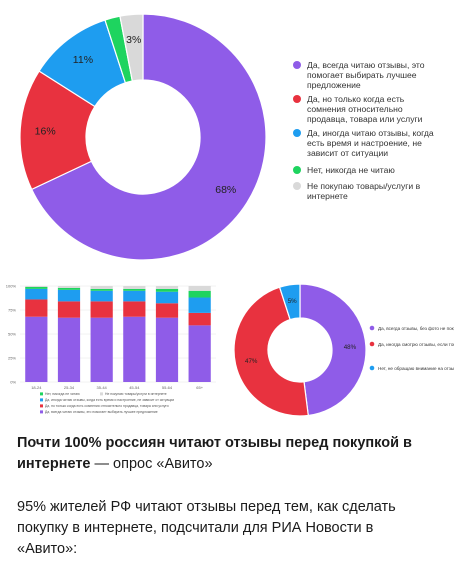 This screenshot has width=454, height=572. Describe the element at coordinates (102, 387) in the screenshot. I see `x-tick-label: 35-44` at that location.